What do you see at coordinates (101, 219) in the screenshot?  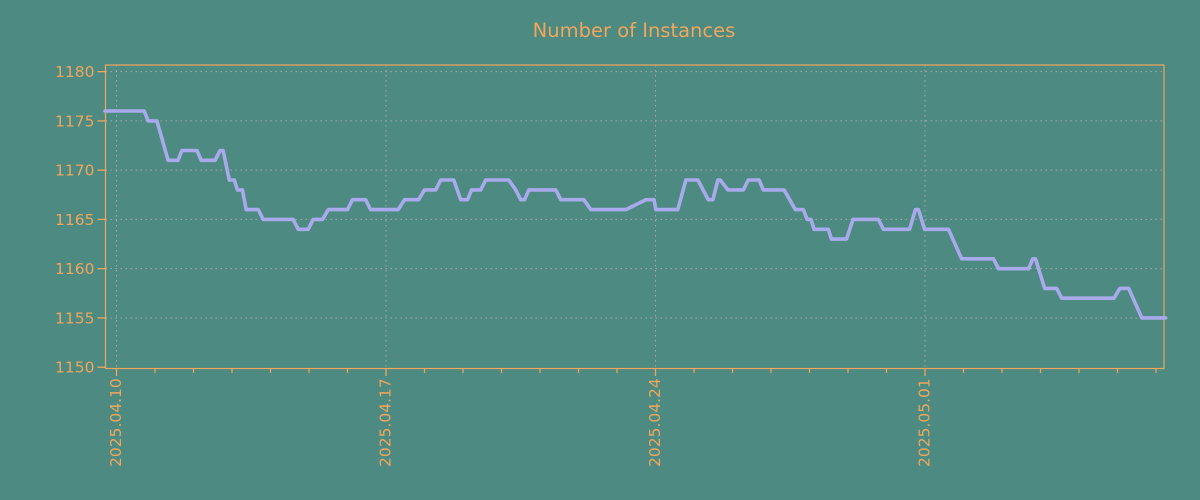 I see `y-axis-ticks` at bounding box center [101, 219].